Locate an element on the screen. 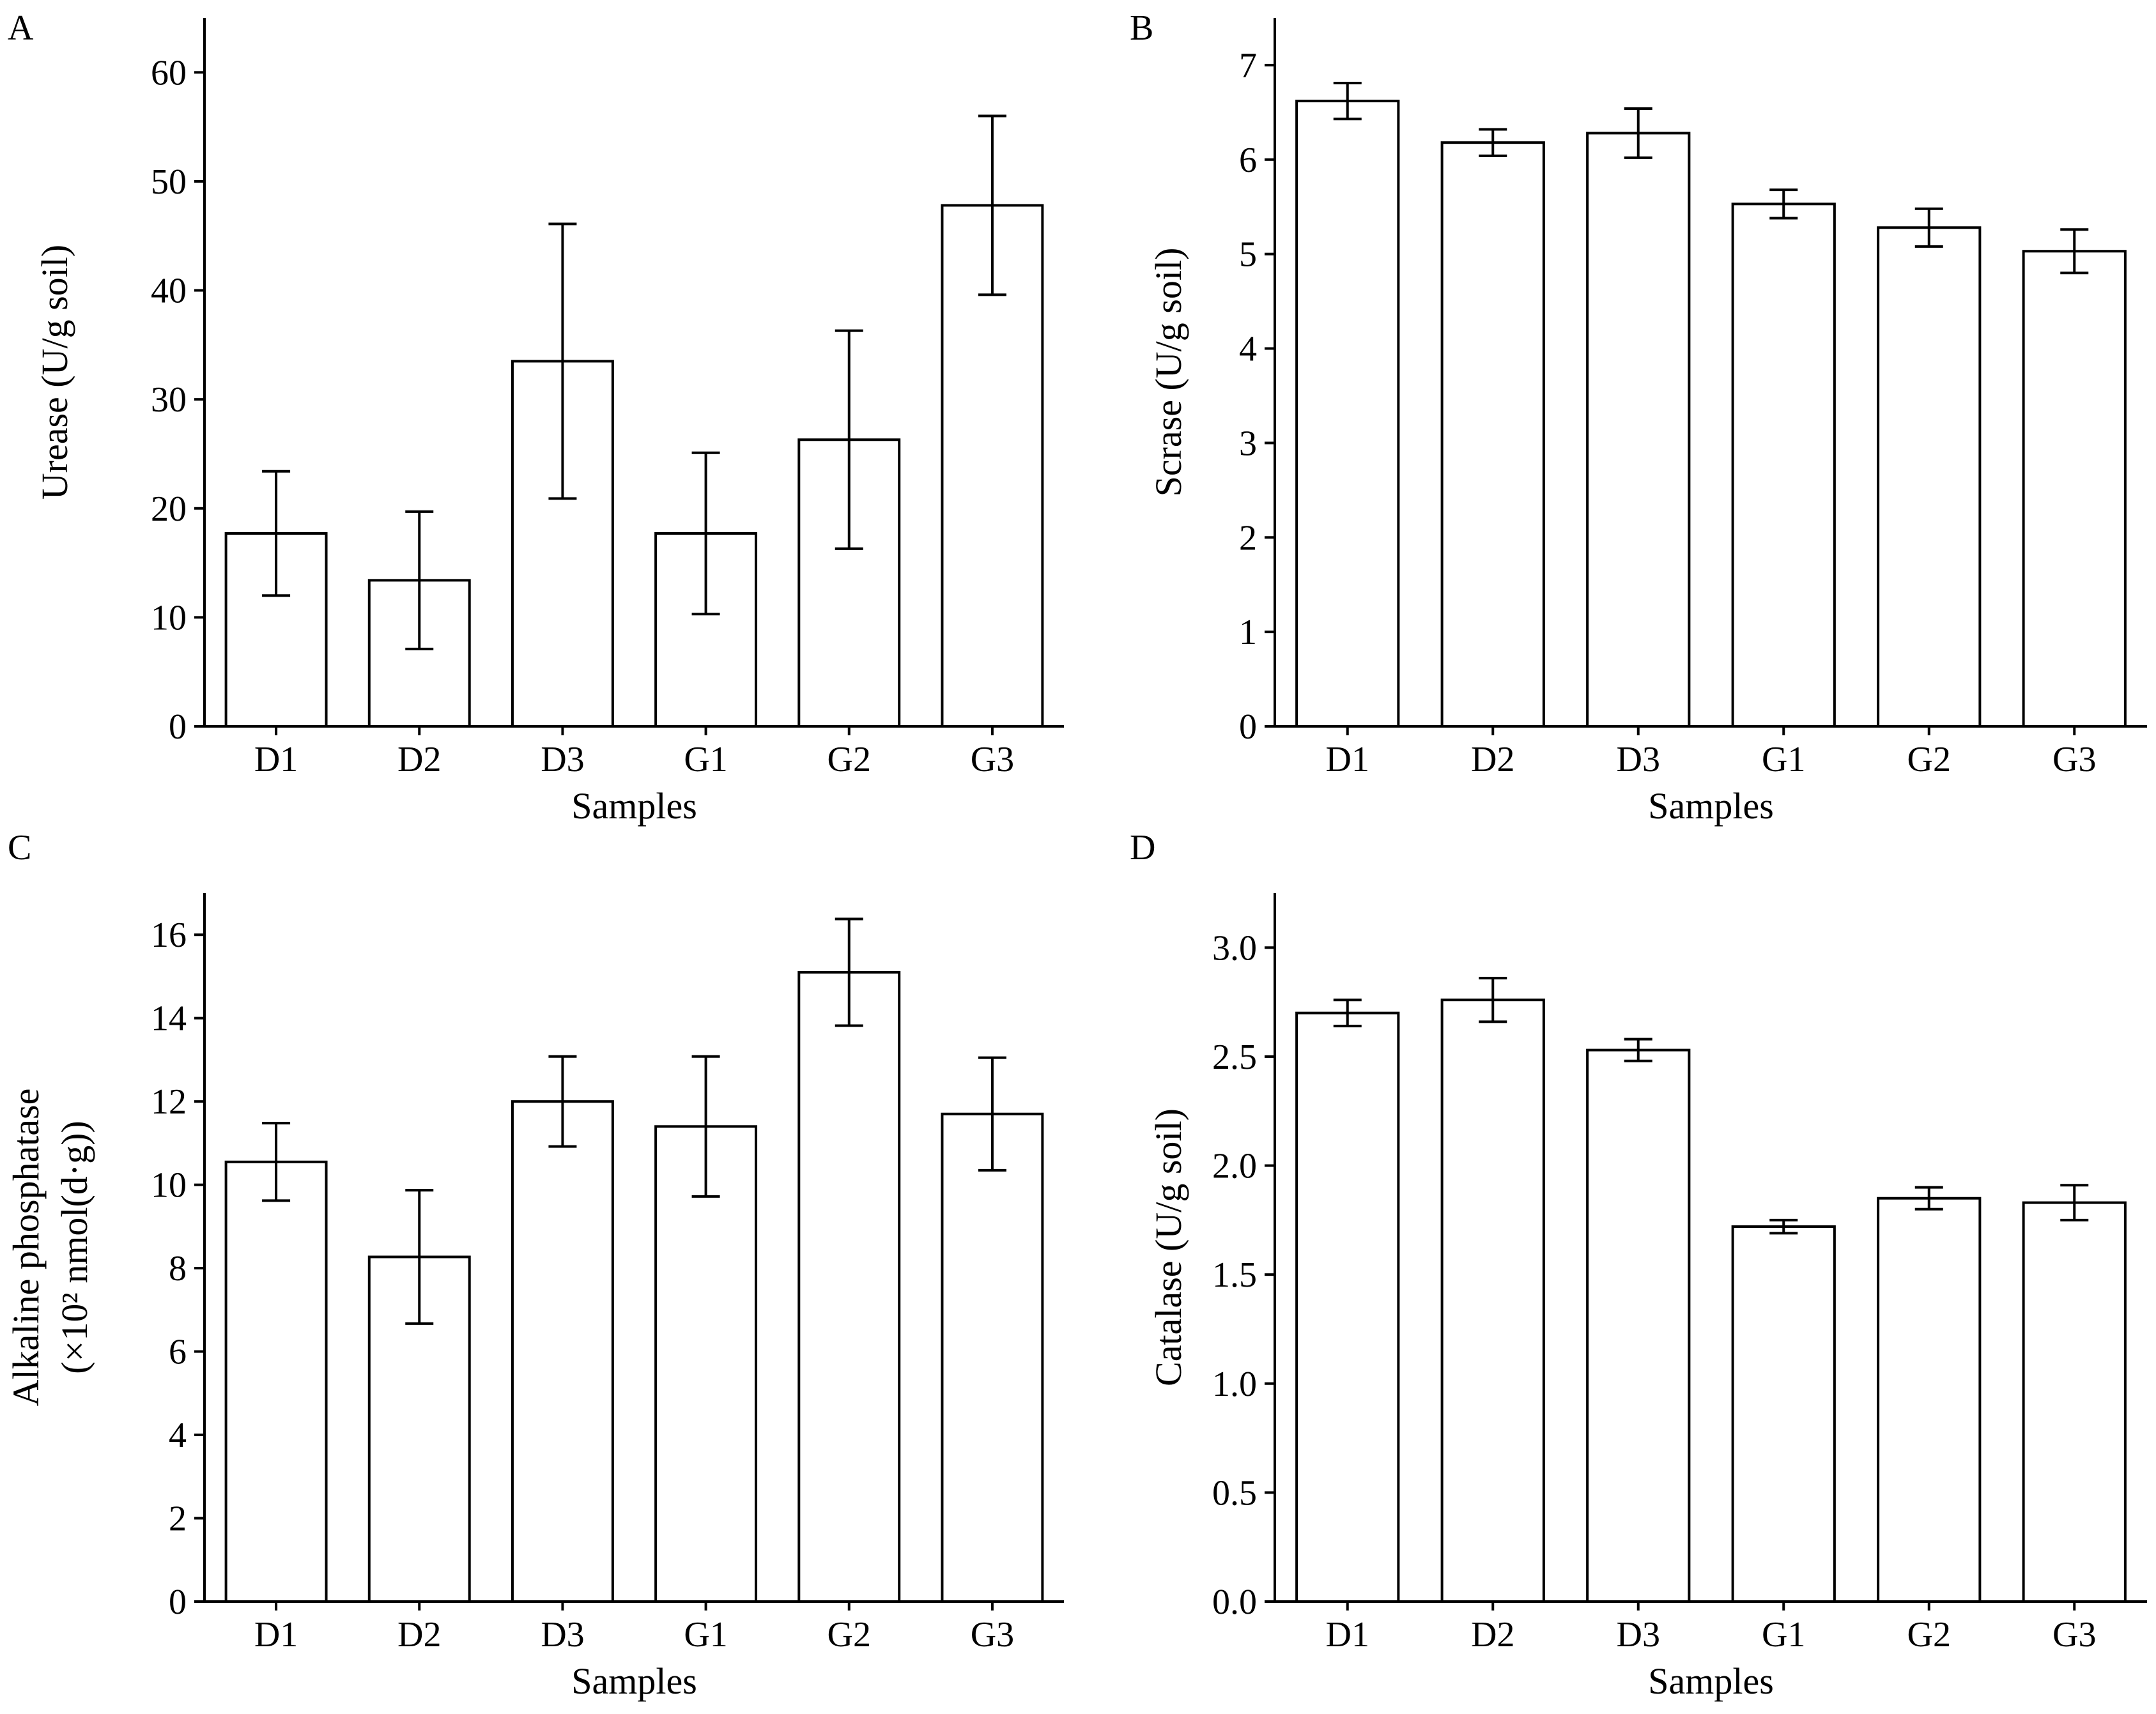 Image resolution: width=2156 pixels, height=1714 pixels. y-tick-label: 2.0 is located at coordinates (1234, 1166).